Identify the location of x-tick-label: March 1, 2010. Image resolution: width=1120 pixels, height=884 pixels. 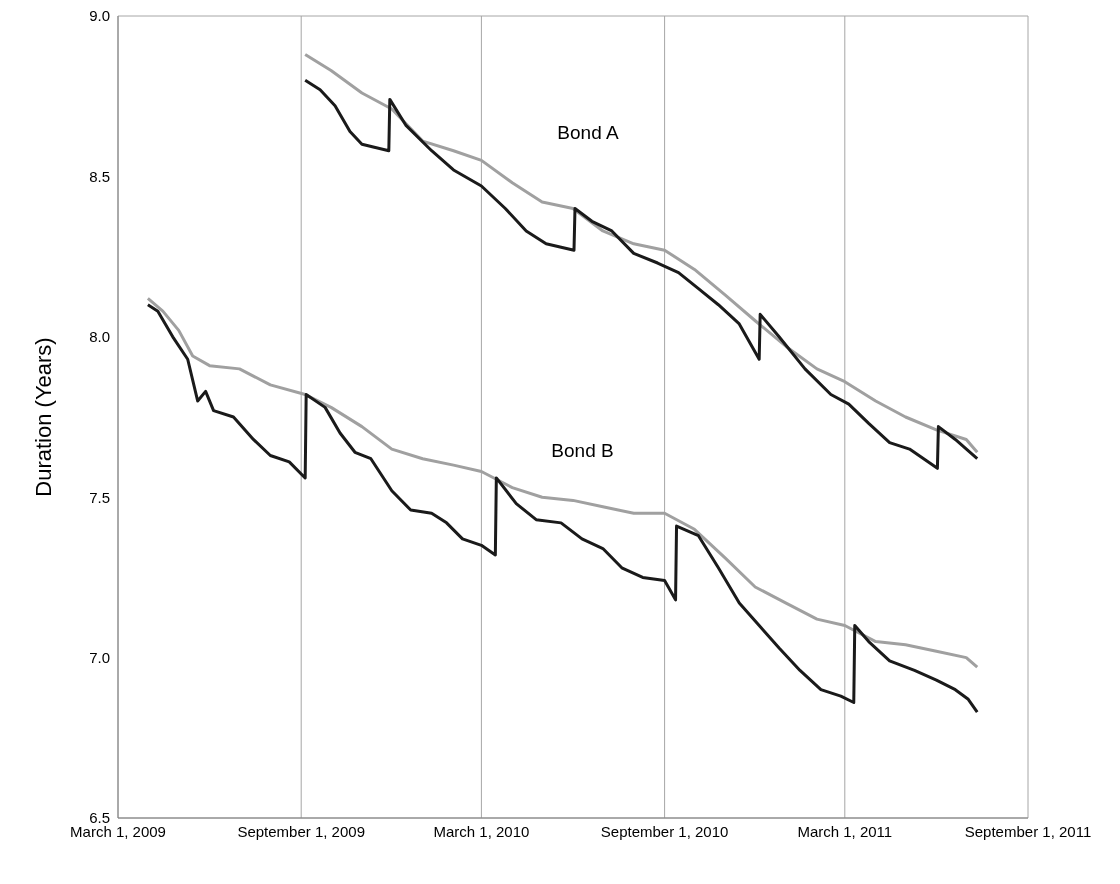
(481, 831).